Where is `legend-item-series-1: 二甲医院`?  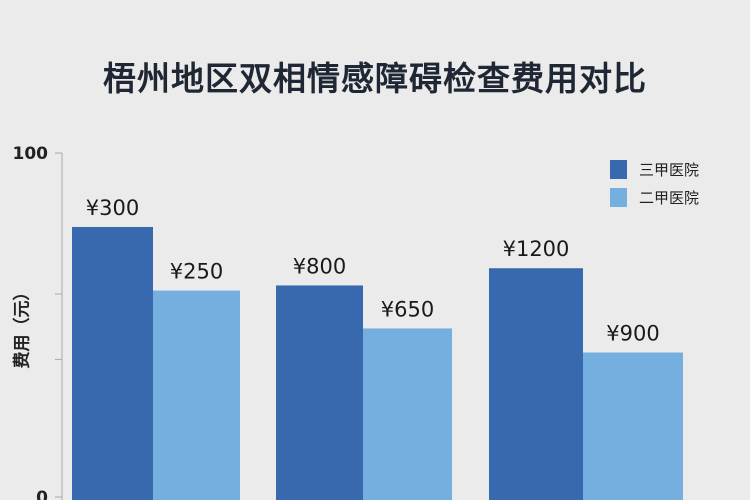
legend-item-series-1: 二甲医院 is located at coordinates (654, 197).